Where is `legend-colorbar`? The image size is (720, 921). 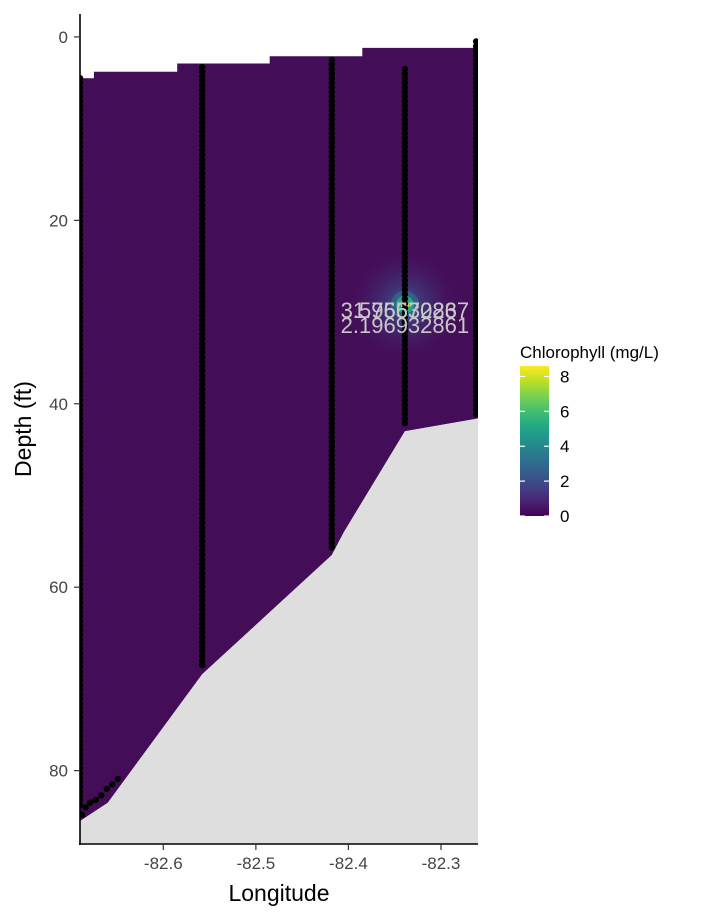 legend-colorbar is located at coordinates (534, 441).